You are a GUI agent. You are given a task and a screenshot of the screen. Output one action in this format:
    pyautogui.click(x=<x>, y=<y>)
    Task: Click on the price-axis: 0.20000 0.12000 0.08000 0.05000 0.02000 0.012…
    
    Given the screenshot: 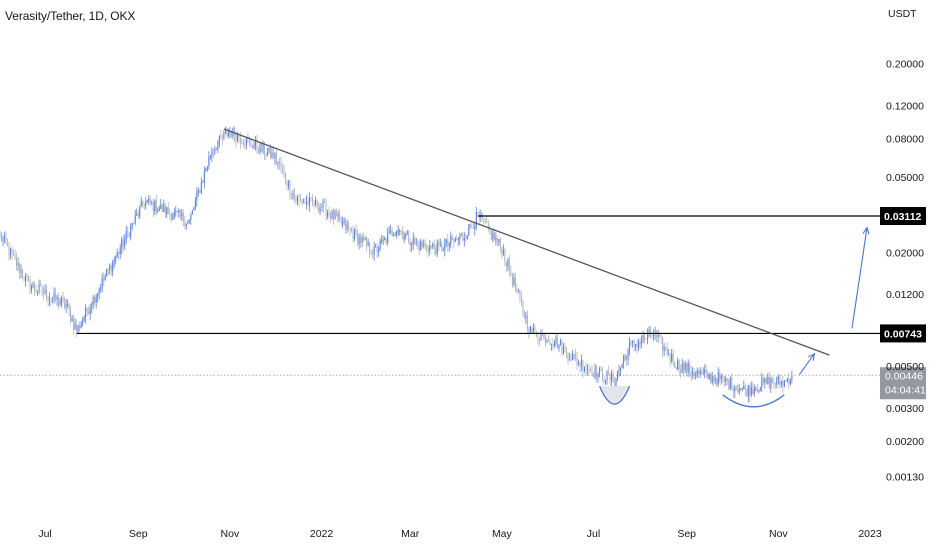 What is the action you would take?
    pyautogui.click(x=905, y=245)
    